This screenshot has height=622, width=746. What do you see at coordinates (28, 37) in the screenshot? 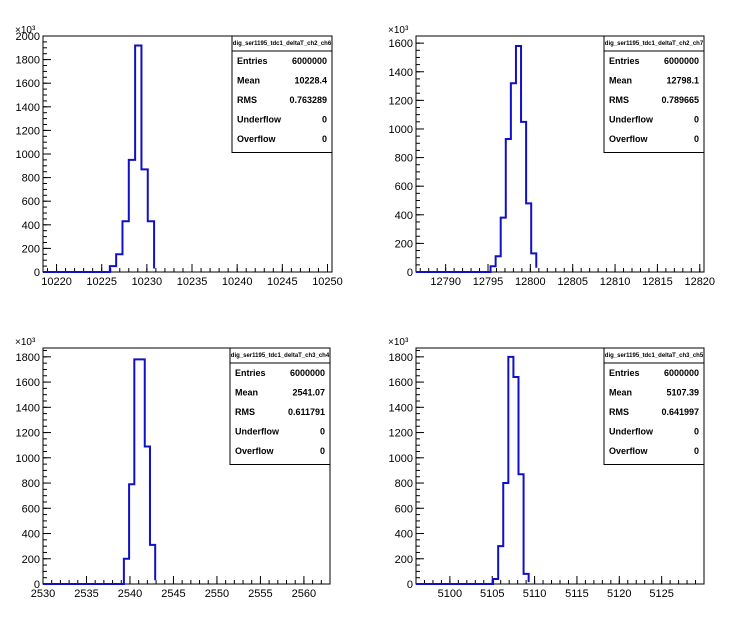
I see `y-tick-label: 2000` at bounding box center [28, 37].